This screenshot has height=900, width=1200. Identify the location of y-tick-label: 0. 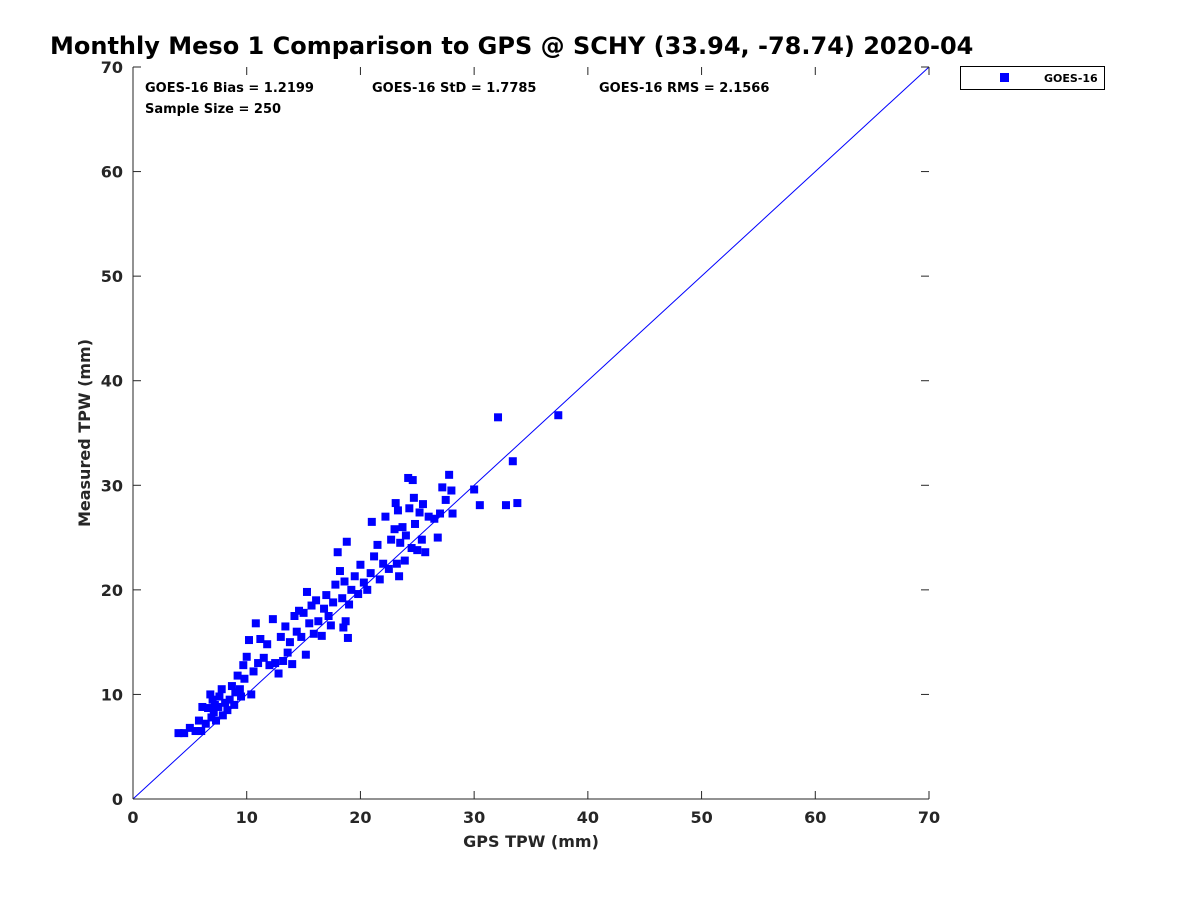
(117, 799).